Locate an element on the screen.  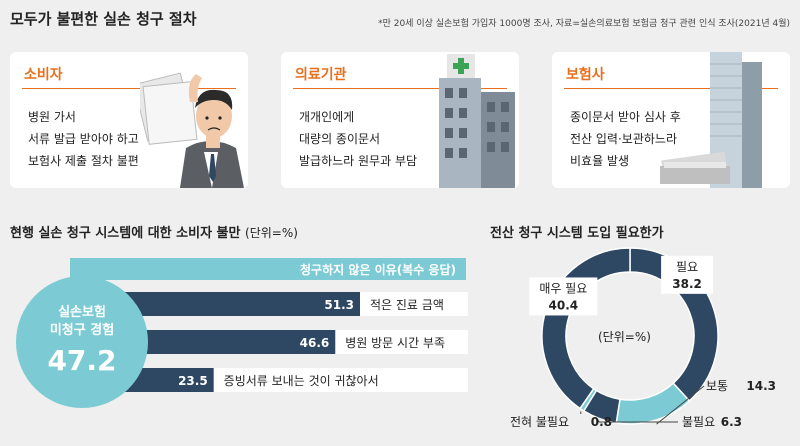
card-consumer: 소비자 병원 가서 서류 발급 받아야 하고 보험사 제출 절차 불편 is located at coordinates (129, 120).